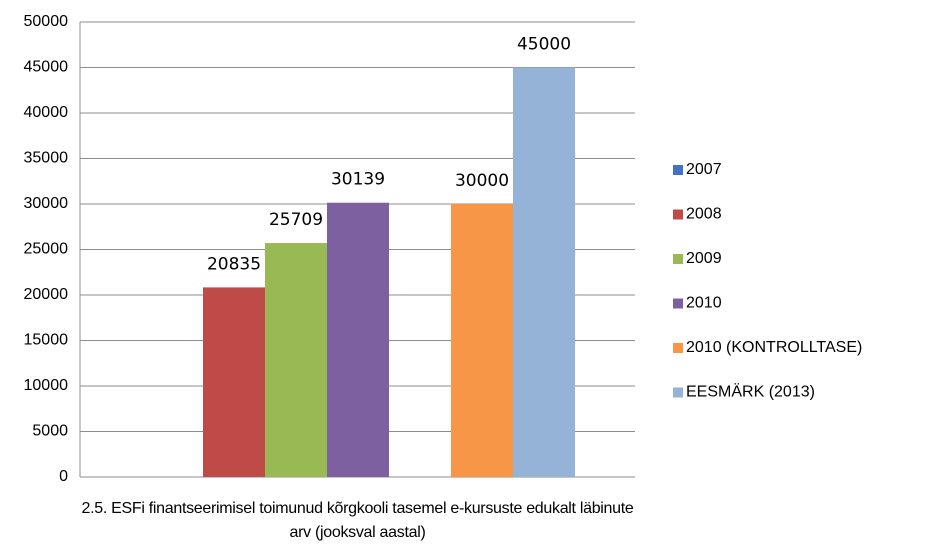  I want to click on legend-label: 2010, so click(704, 303).